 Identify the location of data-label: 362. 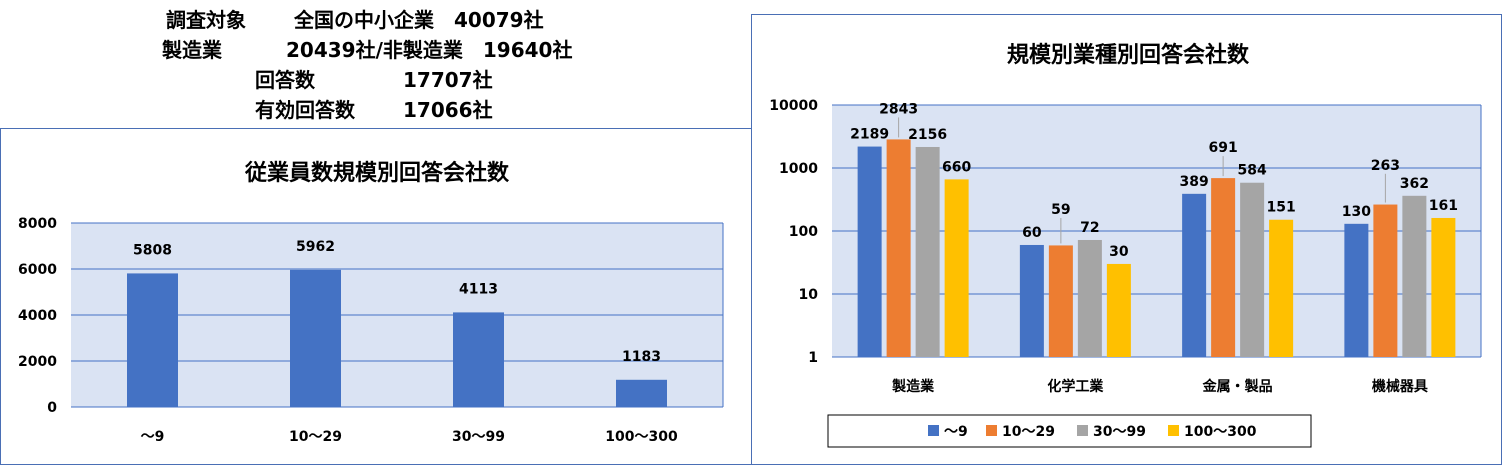
(1414, 184).